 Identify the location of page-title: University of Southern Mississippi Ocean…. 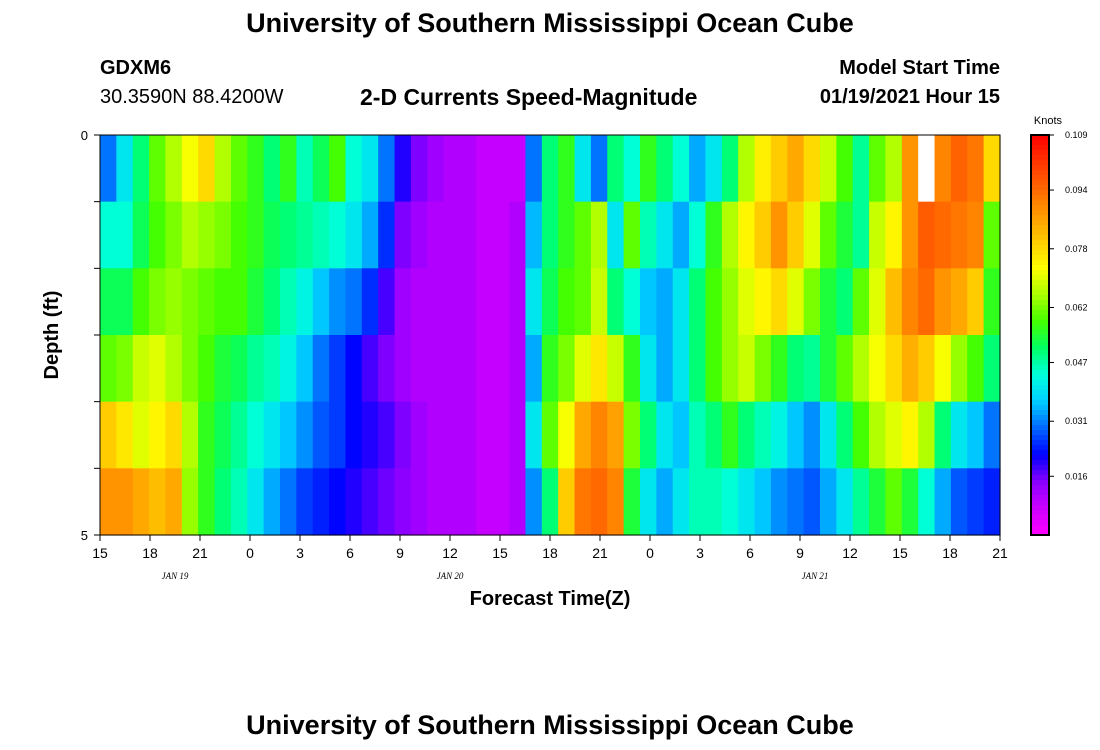
(550, 23).